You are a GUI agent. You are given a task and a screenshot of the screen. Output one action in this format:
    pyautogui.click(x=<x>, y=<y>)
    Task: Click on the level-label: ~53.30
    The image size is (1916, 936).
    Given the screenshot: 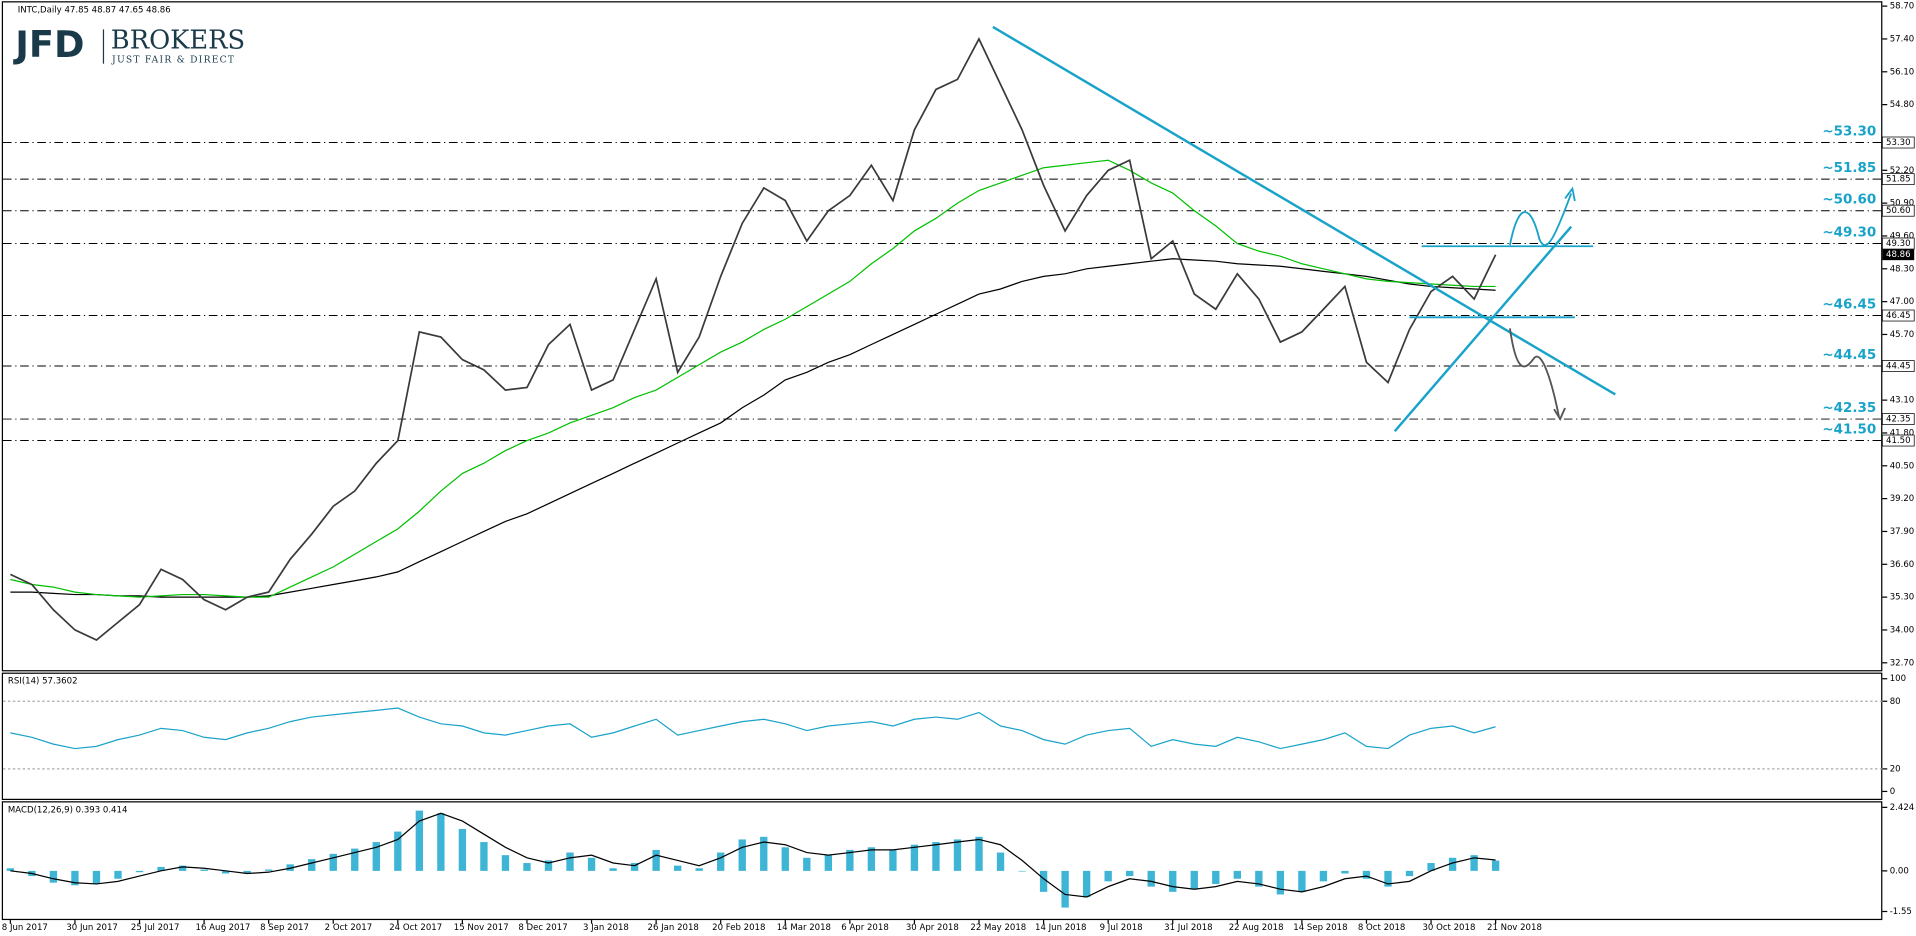 What is the action you would take?
    pyautogui.click(x=1849, y=131)
    